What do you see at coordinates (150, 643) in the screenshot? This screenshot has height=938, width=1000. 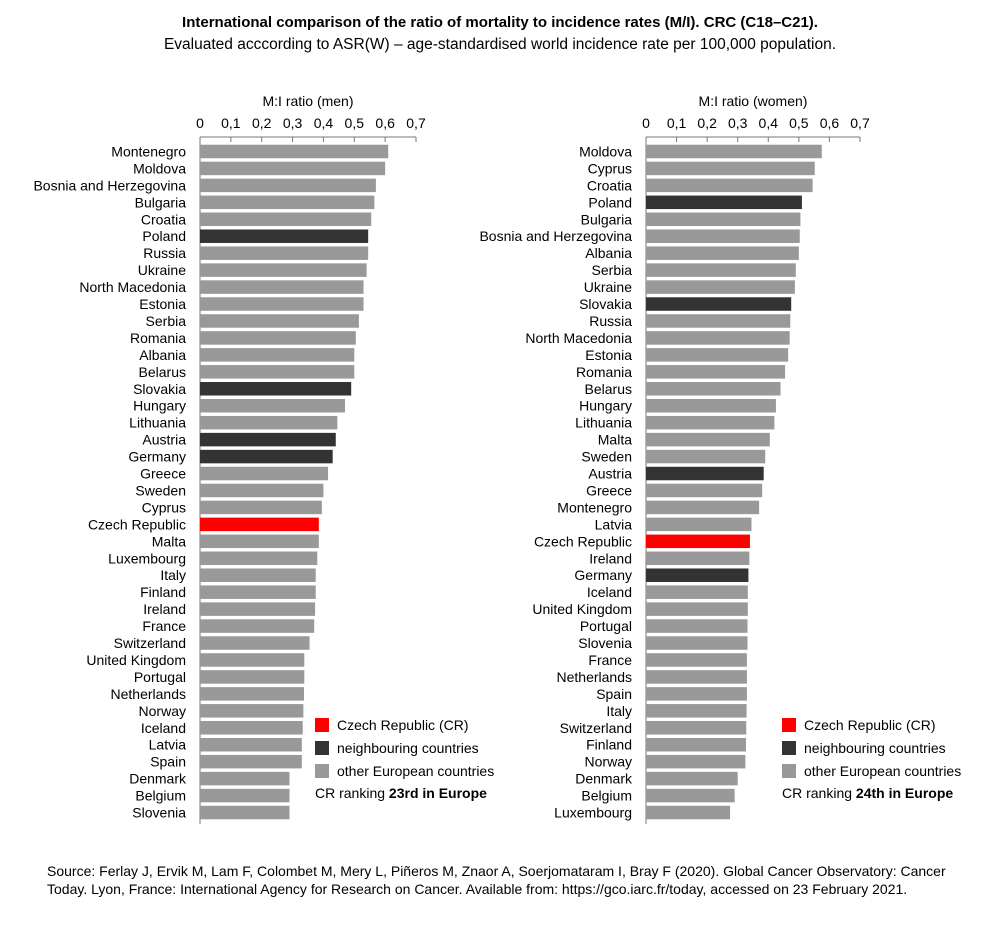 I see `men-category-label: Switzerland` at bounding box center [150, 643].